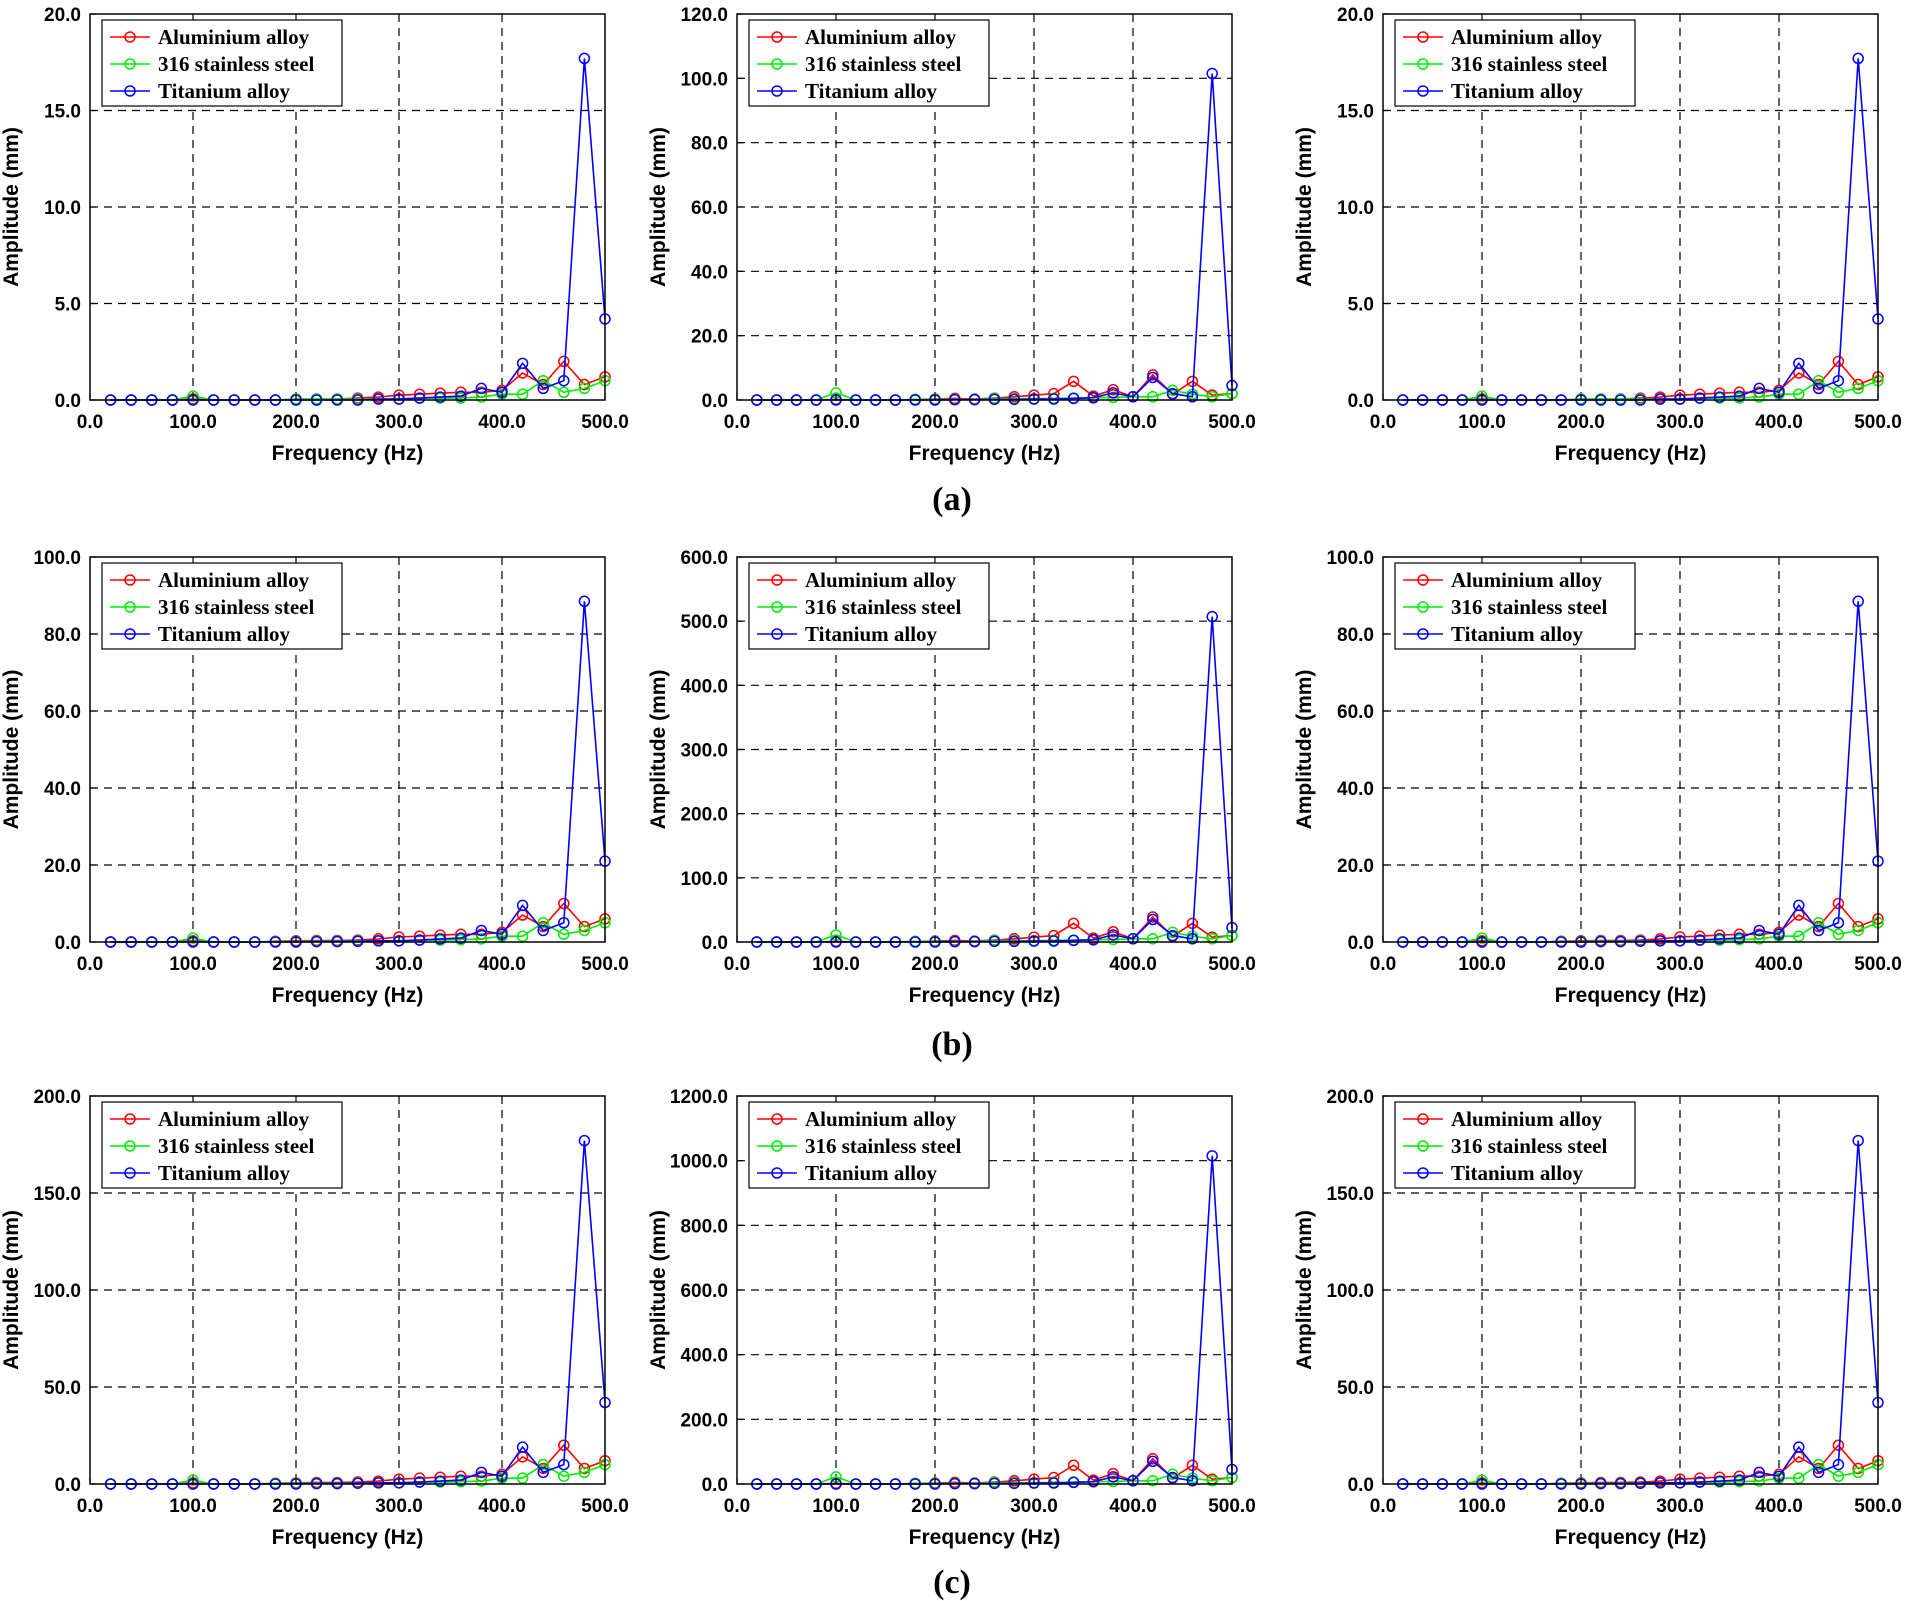  What do you see at coordinates (709, 144) in the screenshot?
I see `y-tick-label: 80.0` at bounding box center [709, 144].